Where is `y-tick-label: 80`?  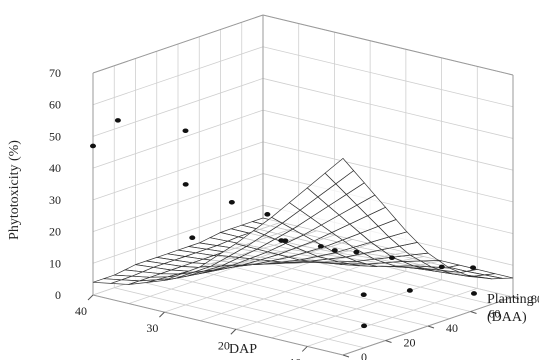
y-tick-label: 80 is located at coordinates (535, 299).